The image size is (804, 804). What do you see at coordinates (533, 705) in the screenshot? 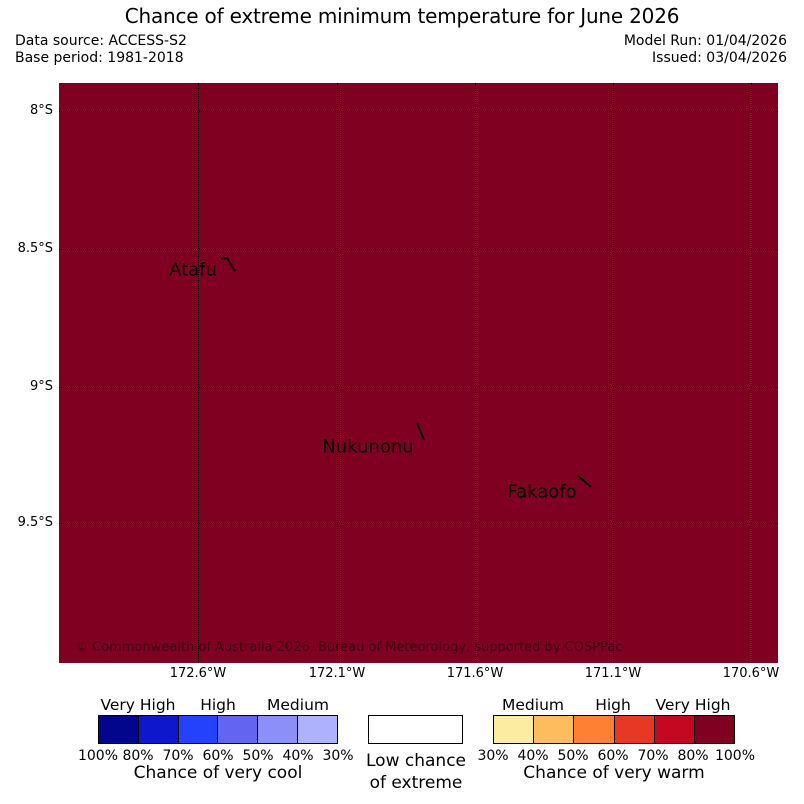
I see `warm-category-medium: Medium` at bounding box center [533, 705].